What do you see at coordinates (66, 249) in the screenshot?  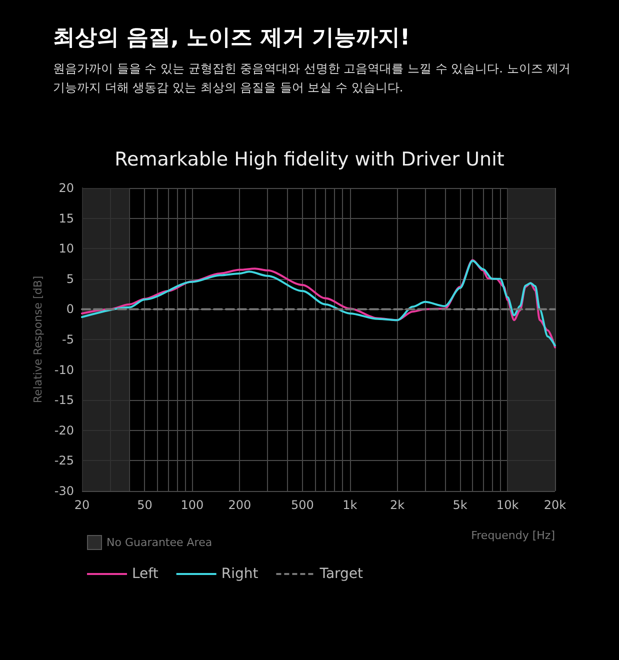 I see `y-tick-label: 10` at bounding box center [66, 249].